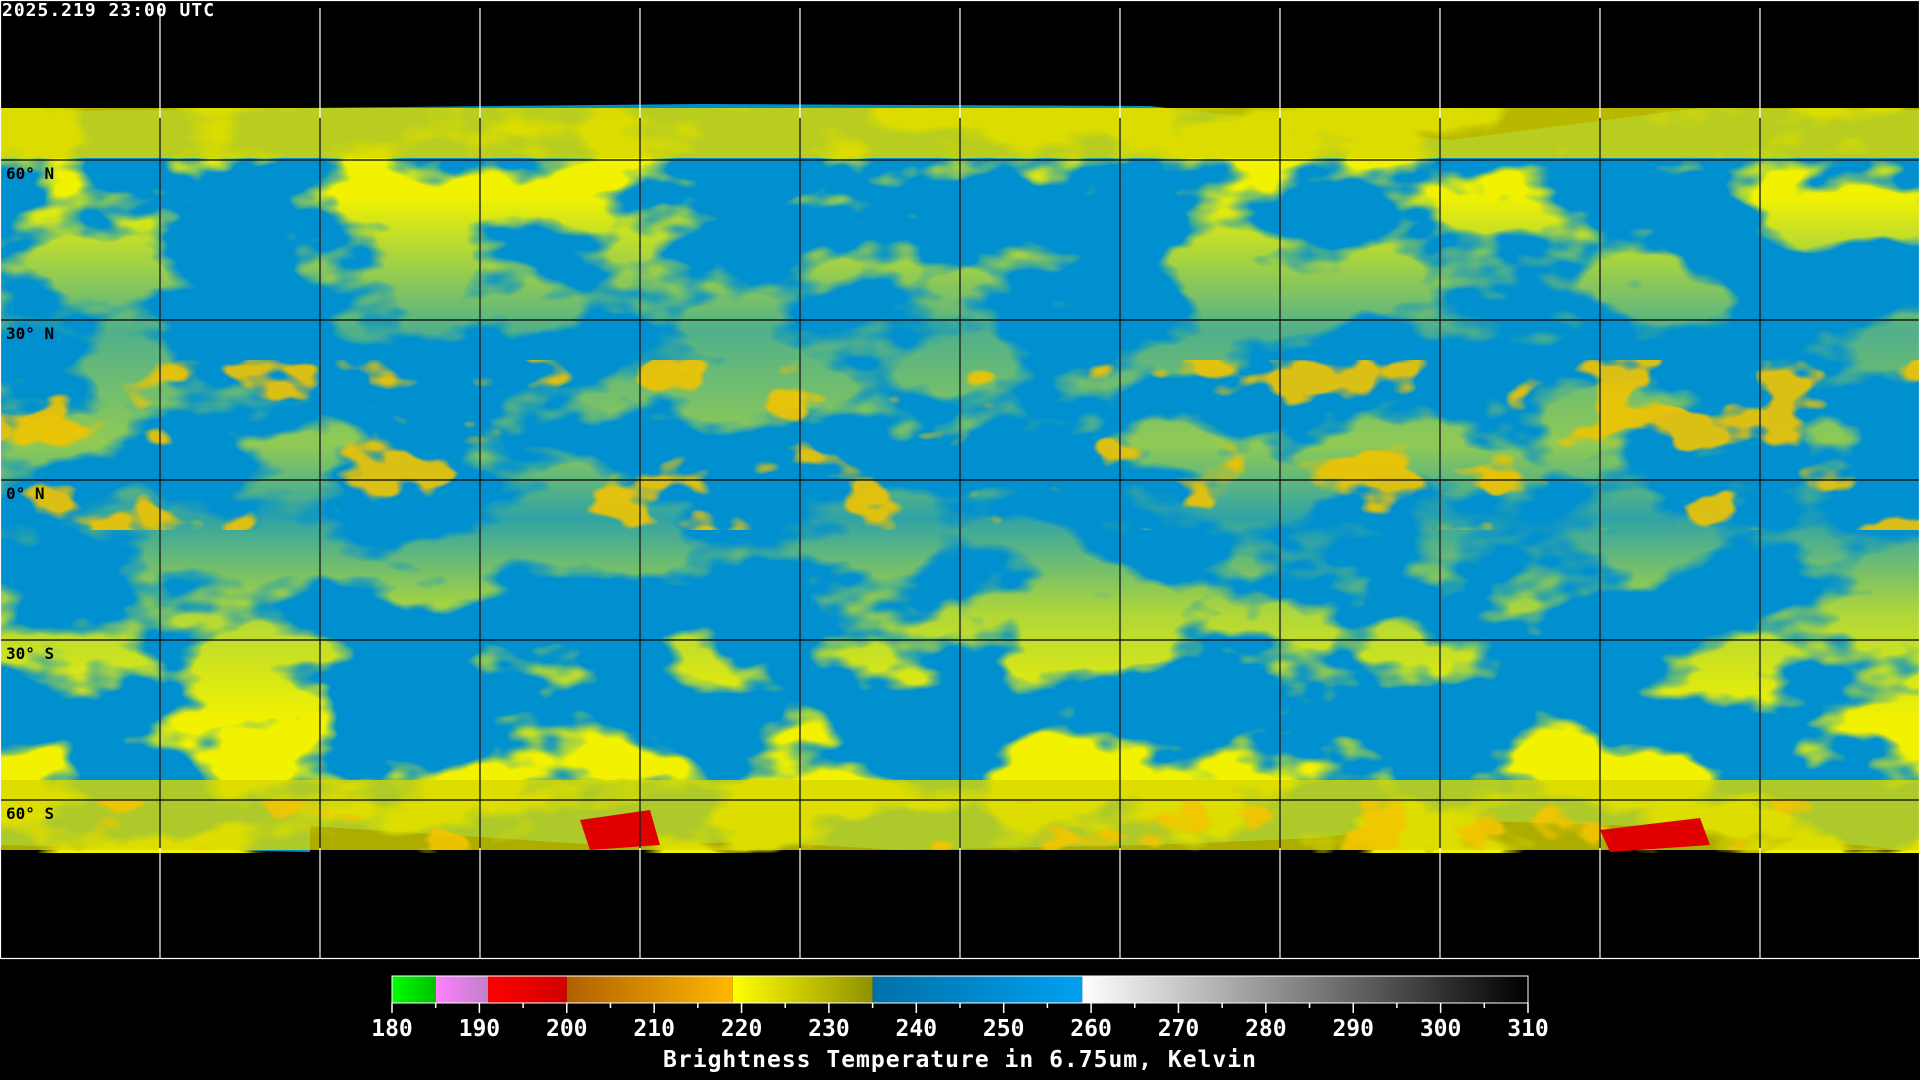  Describe the element at coordinates (1004, 1028) in the screenshot. I see `colorbar-tick-label: 250` at that location.